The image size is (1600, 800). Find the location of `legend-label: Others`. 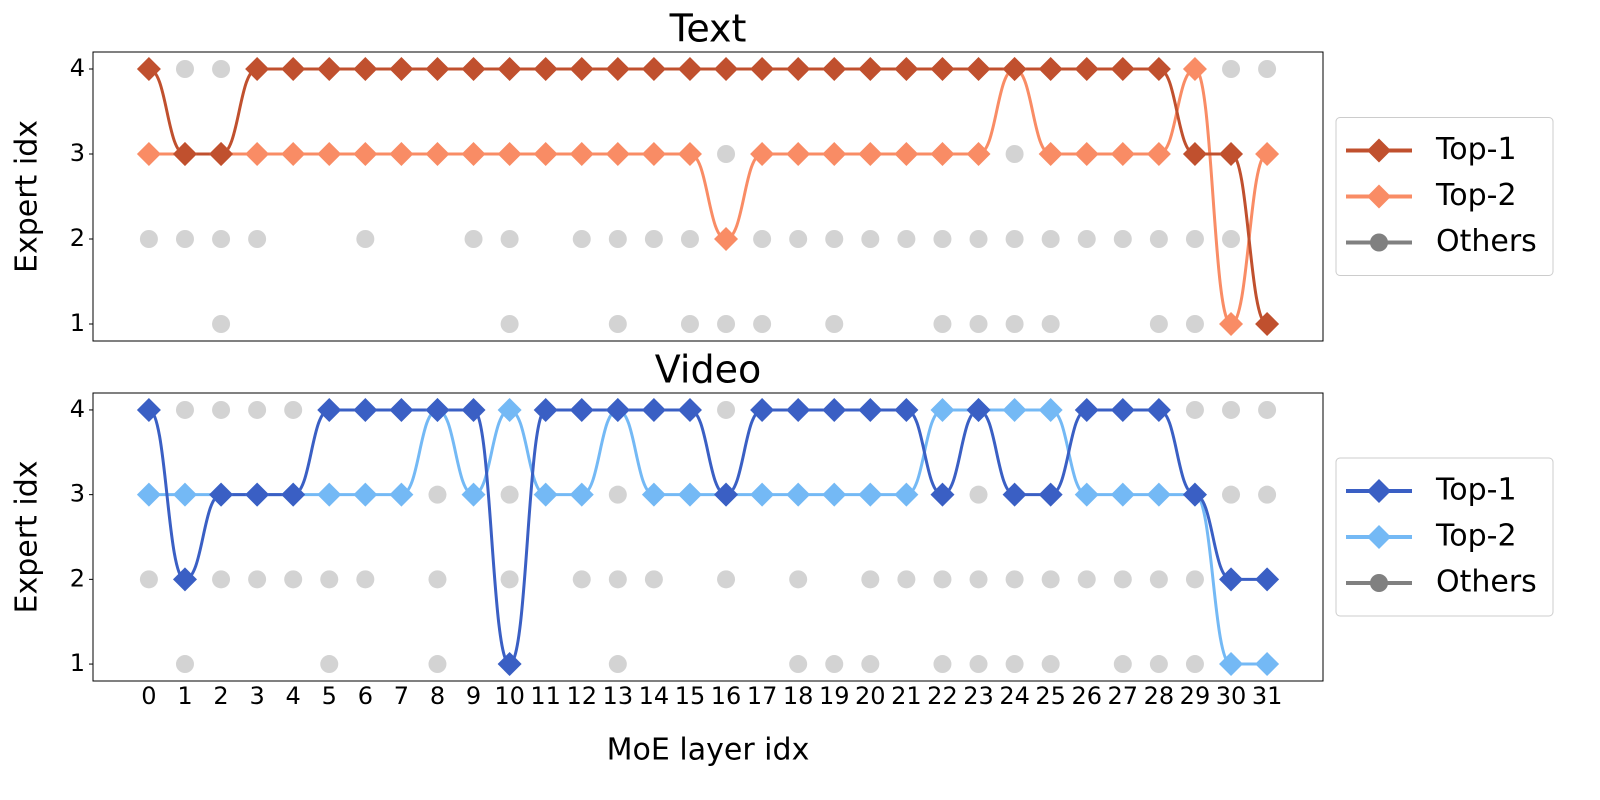

legend-label: Others is located at coordinates (1486, 582).